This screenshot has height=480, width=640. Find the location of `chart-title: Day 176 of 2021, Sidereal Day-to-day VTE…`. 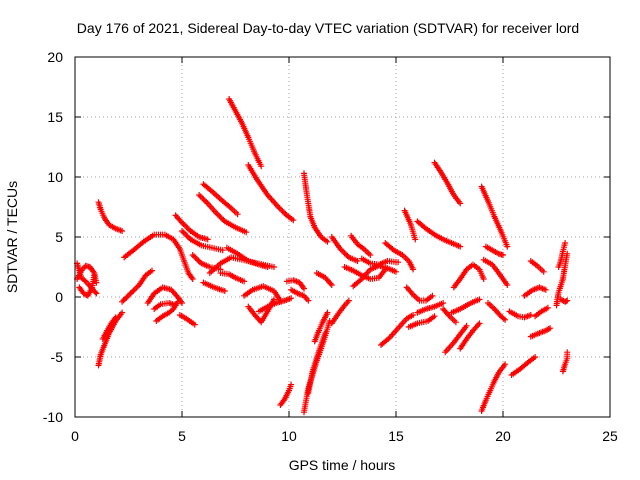

chart-title: Day 176 of 2021, Sidereal Day-to-day VTE… is located at coordinates (328, 28).